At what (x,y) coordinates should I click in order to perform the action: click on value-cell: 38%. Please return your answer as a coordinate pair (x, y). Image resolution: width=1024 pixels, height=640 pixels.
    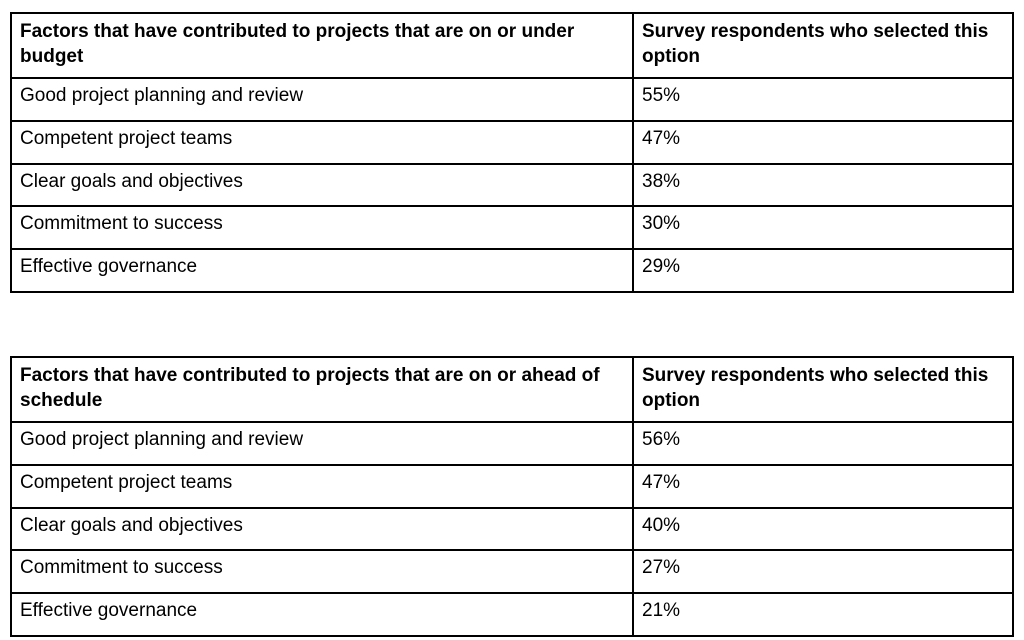
    Looking at the image, I should click on (823, 185).